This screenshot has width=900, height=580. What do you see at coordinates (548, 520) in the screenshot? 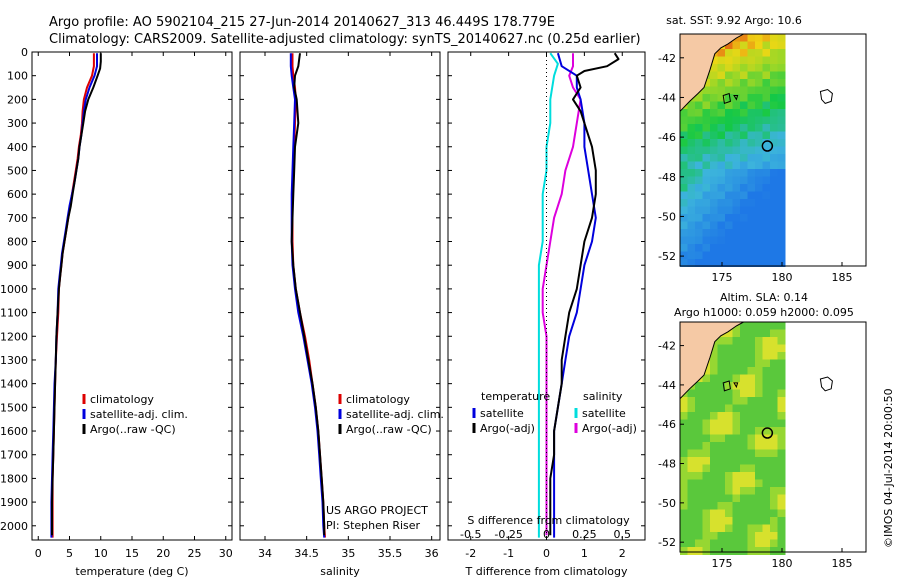
I see `s-axis-label: S difference from climatology` at bounding box center [548, 520].